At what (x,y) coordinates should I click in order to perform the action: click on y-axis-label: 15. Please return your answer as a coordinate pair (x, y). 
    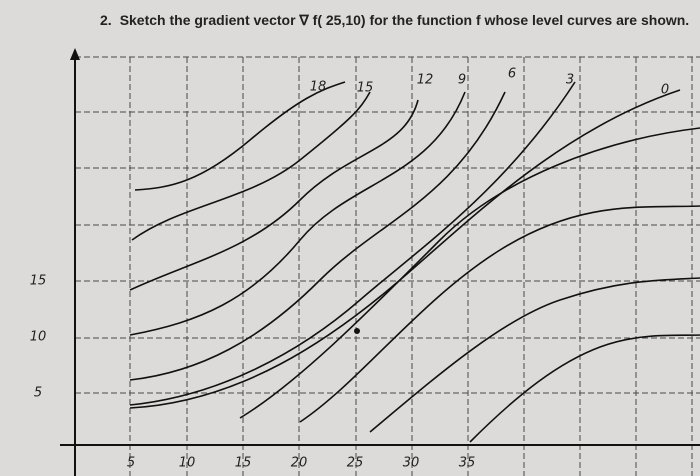
    Looking at the image, I should click on (38, 281).